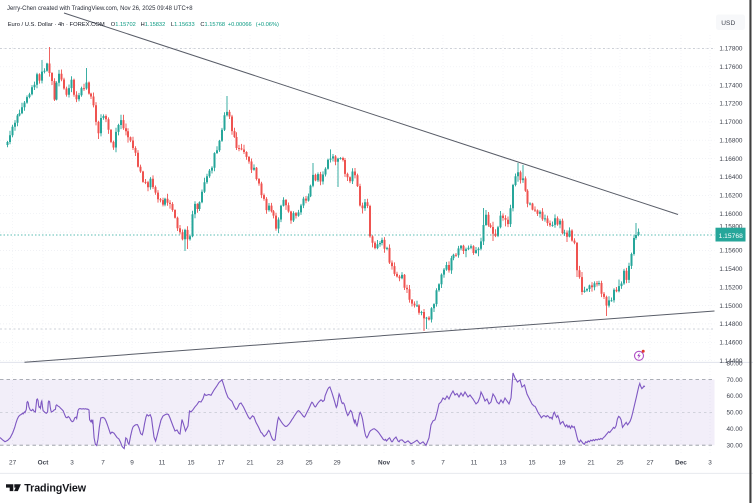  I want to click on svg-text: 1.14800, so click(731, 324).